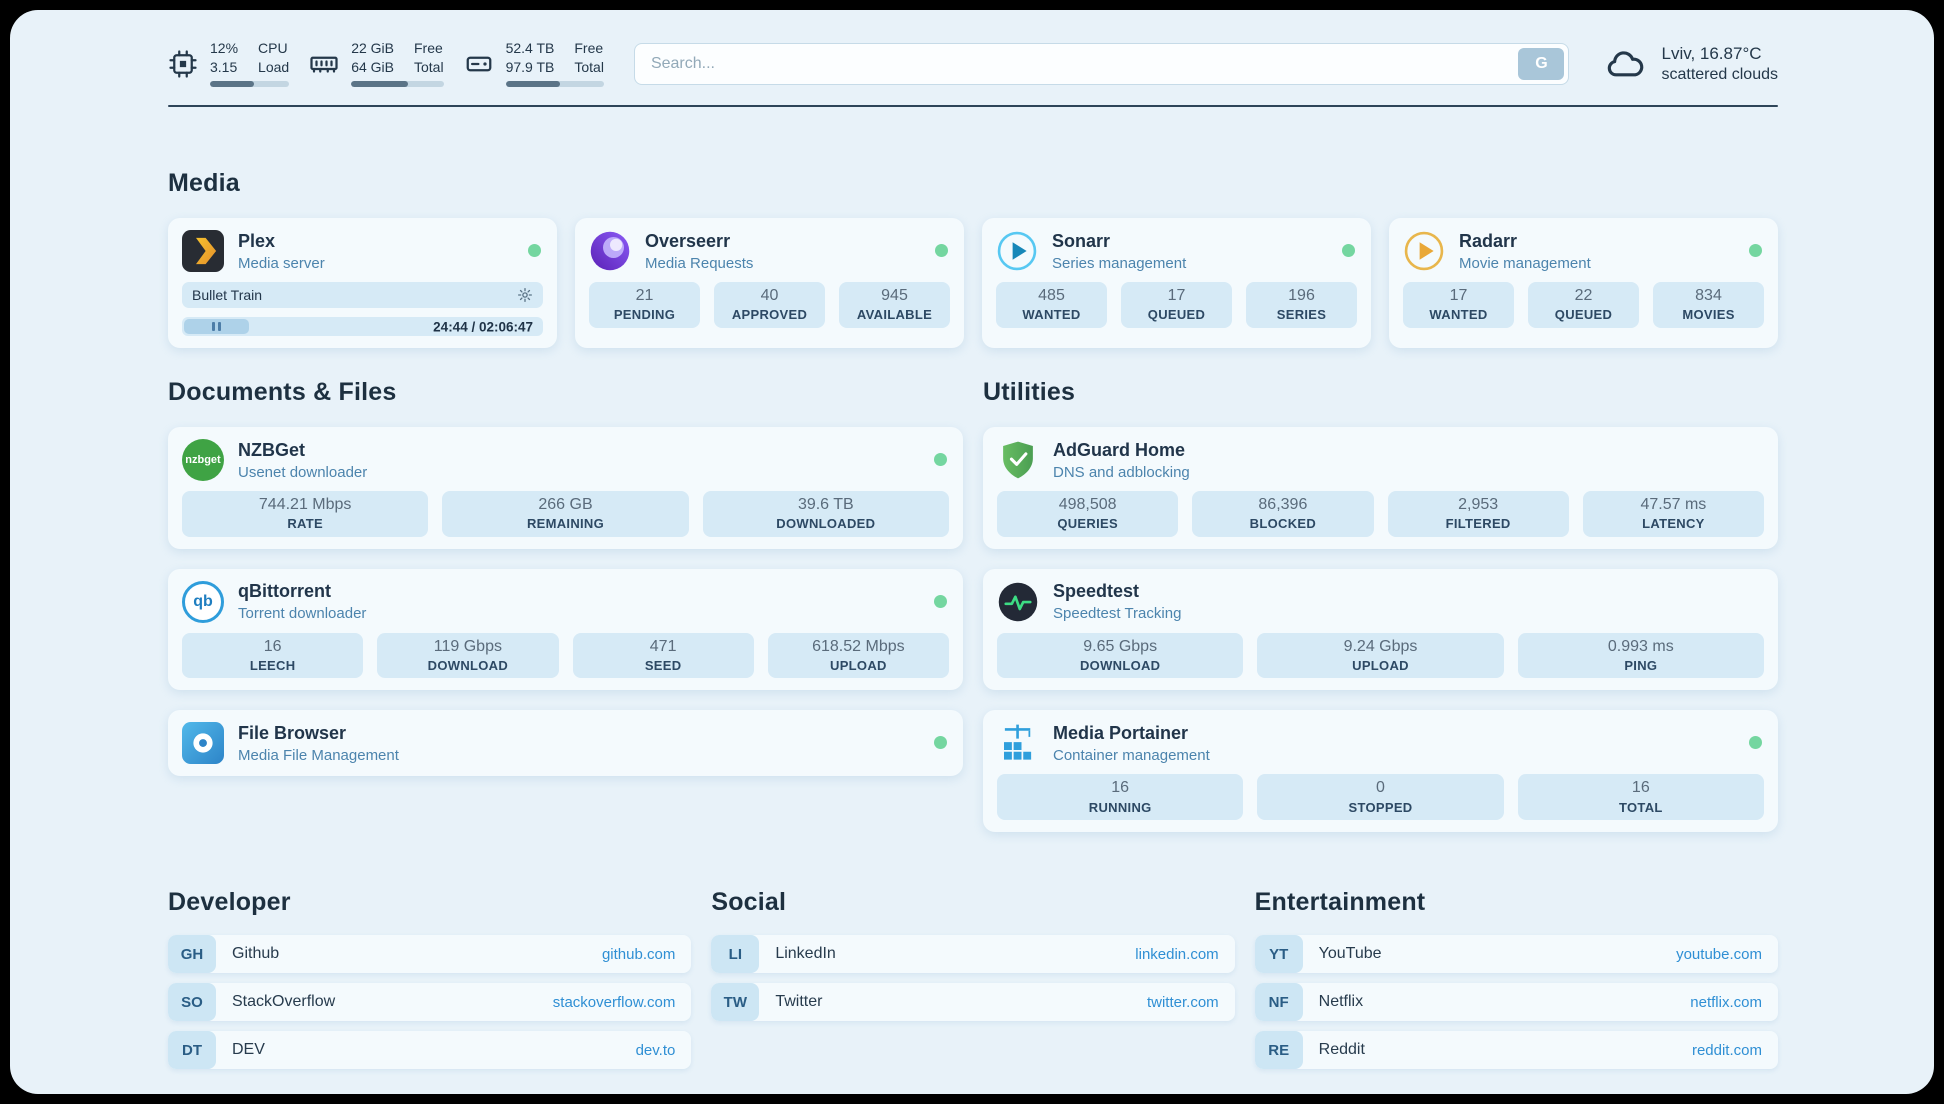  Describe the element at coordinates (1626, 64) in the screenshot. I see `cloud-icon` at that location.